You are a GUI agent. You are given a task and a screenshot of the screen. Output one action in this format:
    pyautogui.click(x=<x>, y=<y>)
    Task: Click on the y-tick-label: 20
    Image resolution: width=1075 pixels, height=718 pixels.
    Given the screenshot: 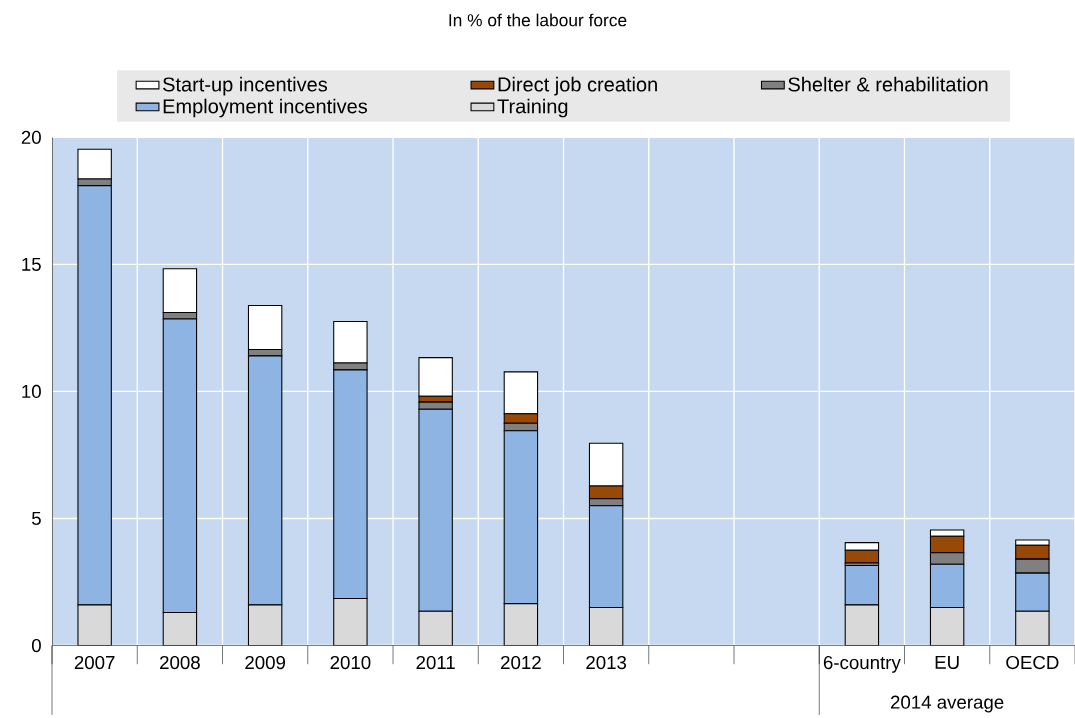 What is the action you would take?
    pyautogui.click(x=31, y=137)
    